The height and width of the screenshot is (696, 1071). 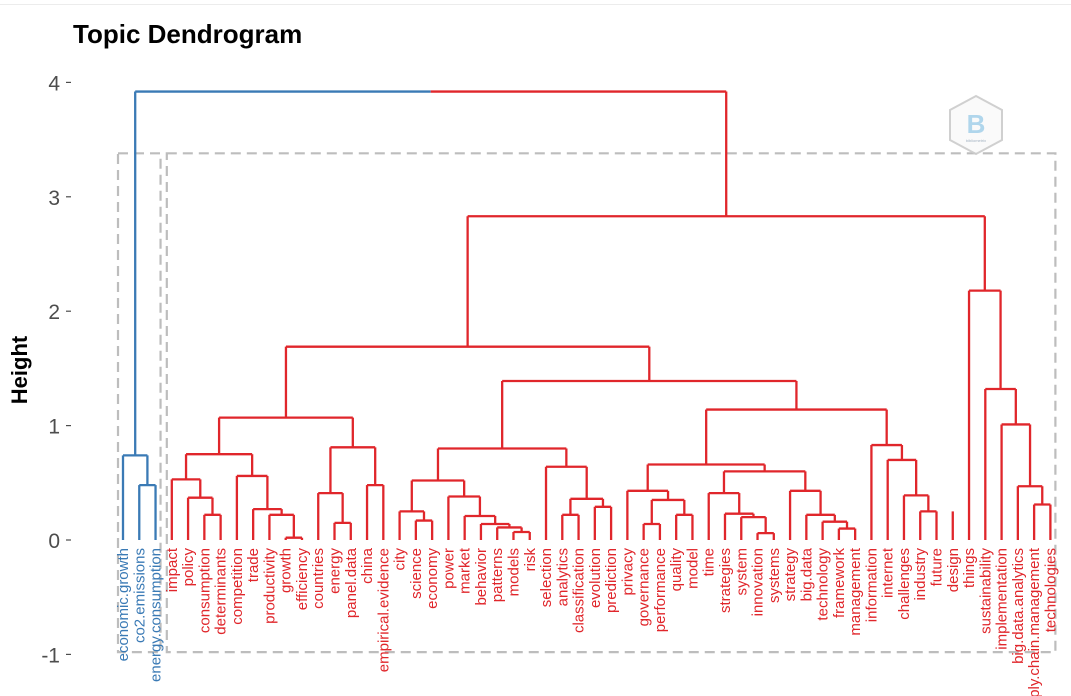 What do you see at coordinates (481, 577) in the screenshot?
I see `leaf-label: behavior` at bounding box center [481, 577].